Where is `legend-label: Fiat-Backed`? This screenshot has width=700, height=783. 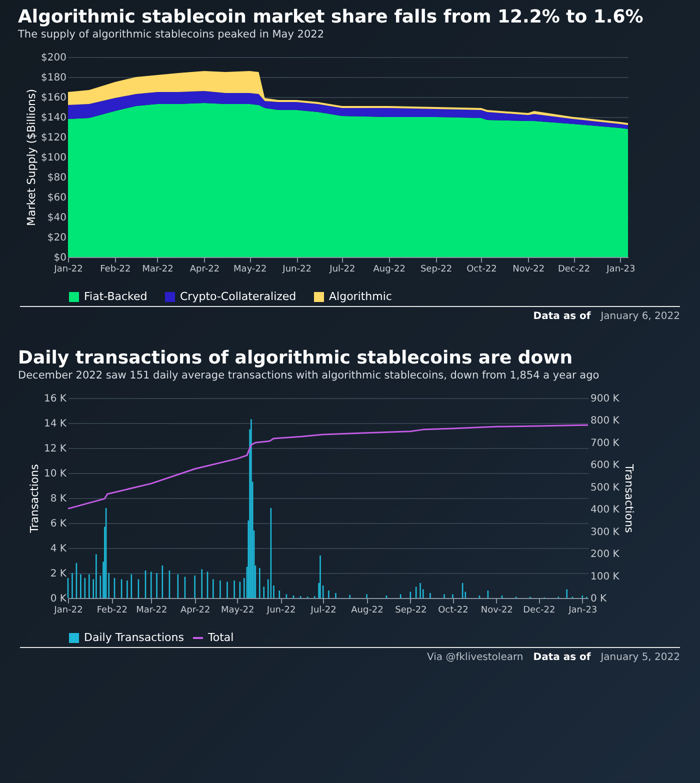 legend-label: Fiat-Backed is located at coordinates (116, 296).